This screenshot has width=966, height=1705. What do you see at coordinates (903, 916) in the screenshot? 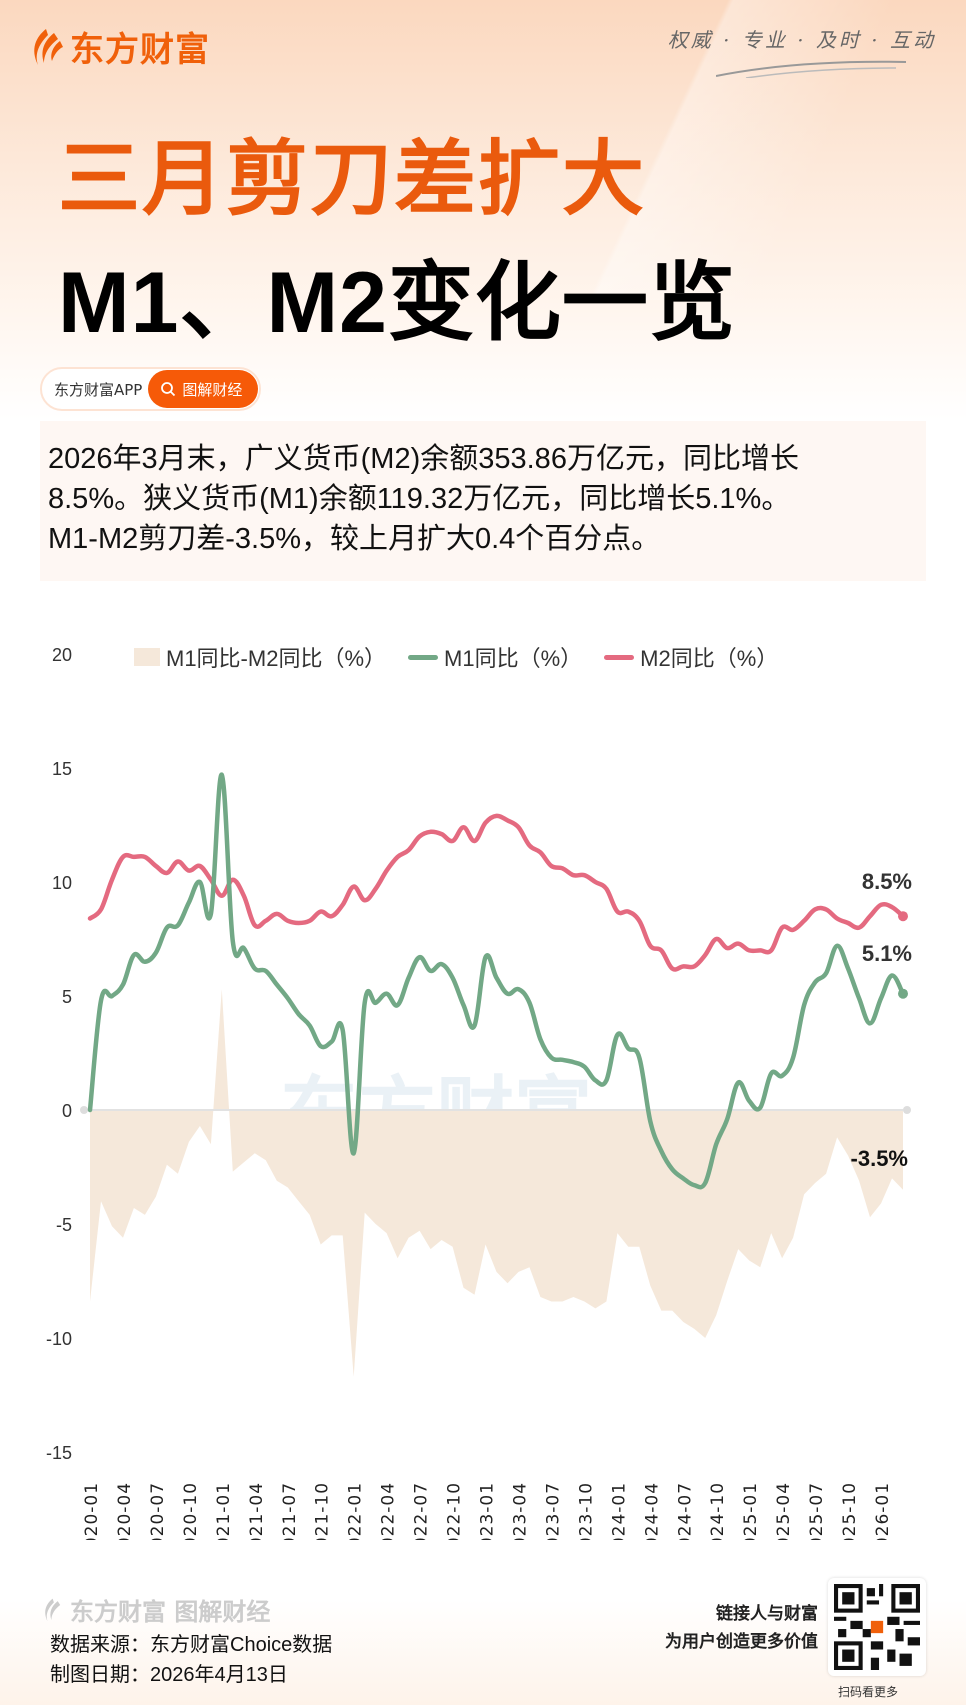
I see `m2-end-dot-icon` at bounding box center [903, 916].